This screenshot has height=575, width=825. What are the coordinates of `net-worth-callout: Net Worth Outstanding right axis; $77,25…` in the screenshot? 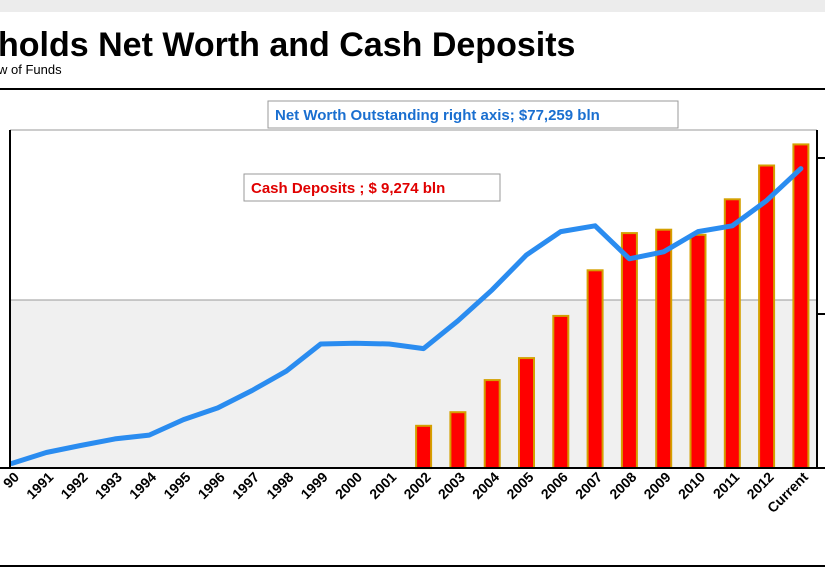 It's located at (473, 114).